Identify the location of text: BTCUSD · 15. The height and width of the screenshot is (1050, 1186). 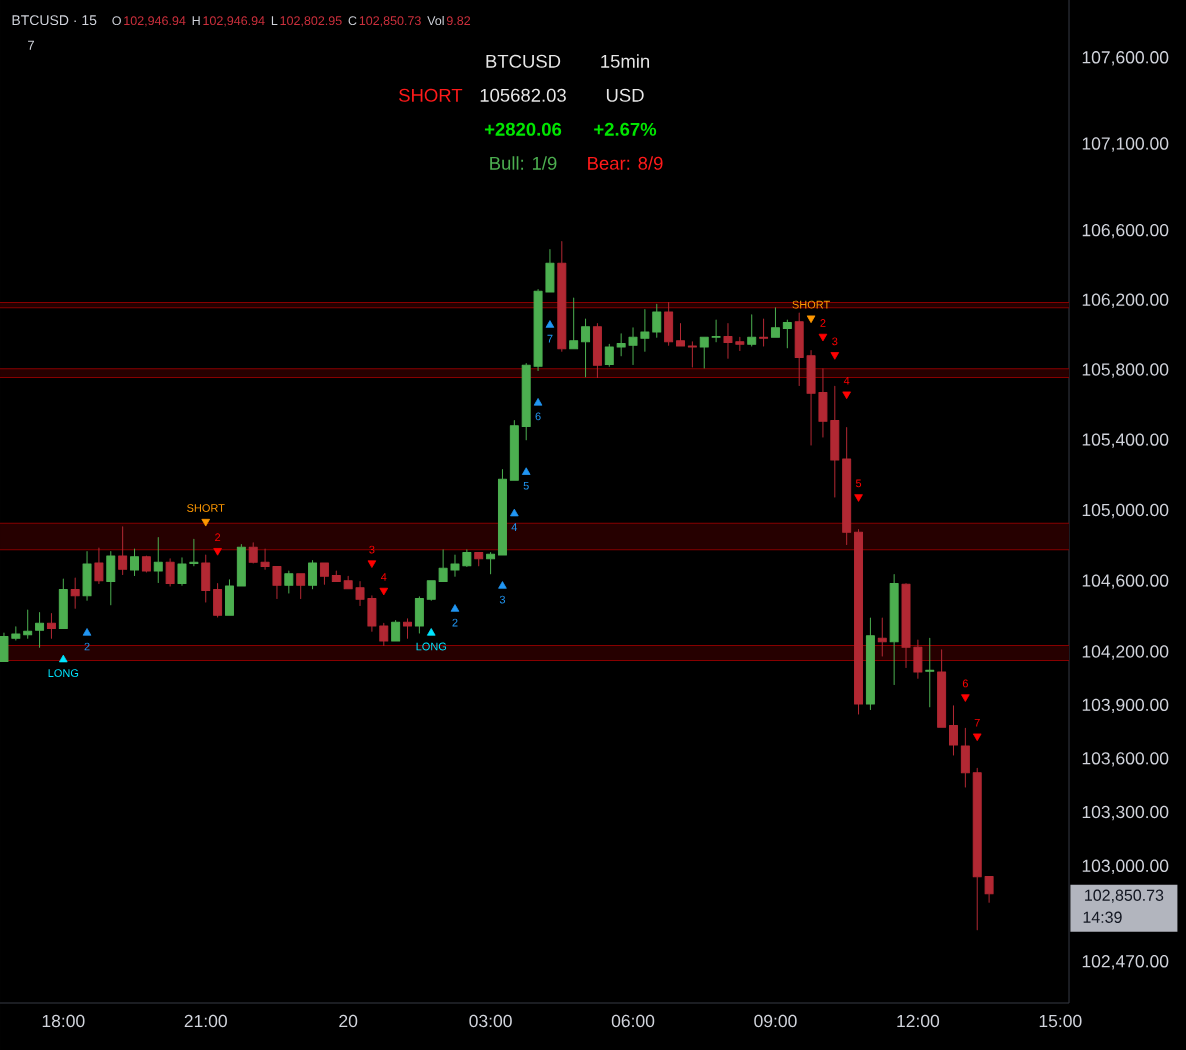
(54, 20).